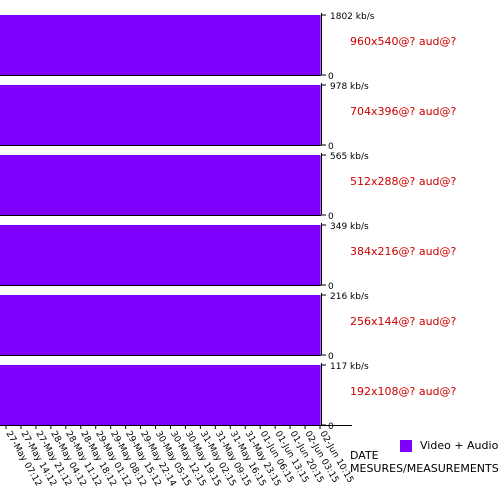  What do you see at coordinates (459, 445) in the screenshot?
I see `legend-label: Video + Audio` at bounding box center [459, 445].